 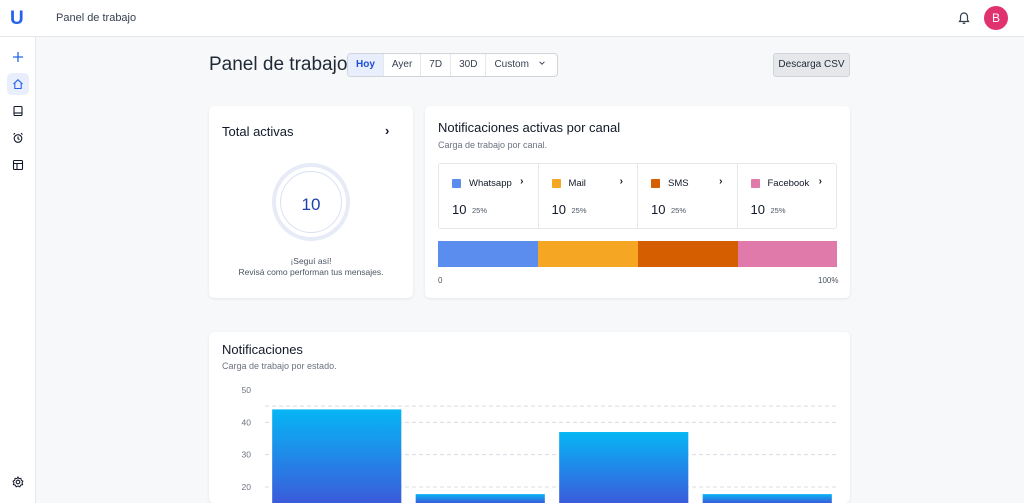 I want to click on mail-swatch, so click(x=556, y=183).